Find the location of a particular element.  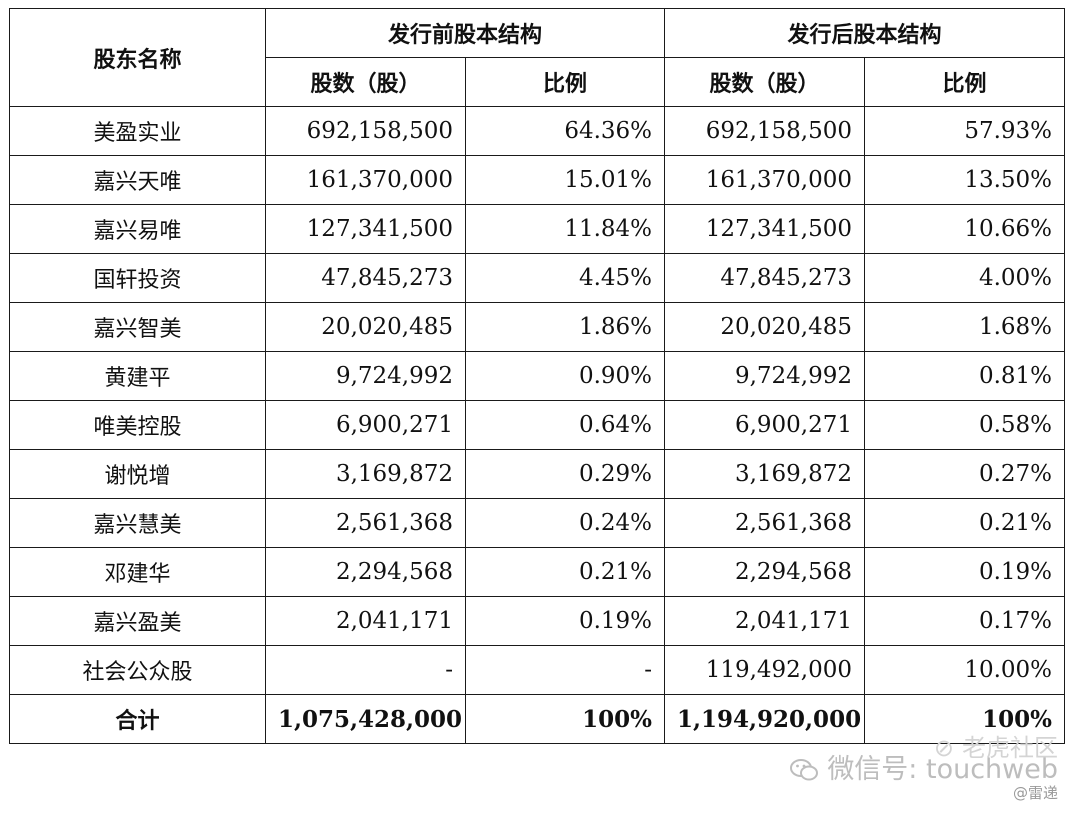

header-after-issuance: 发行后股本结构 is located at coordinates (865, 33).